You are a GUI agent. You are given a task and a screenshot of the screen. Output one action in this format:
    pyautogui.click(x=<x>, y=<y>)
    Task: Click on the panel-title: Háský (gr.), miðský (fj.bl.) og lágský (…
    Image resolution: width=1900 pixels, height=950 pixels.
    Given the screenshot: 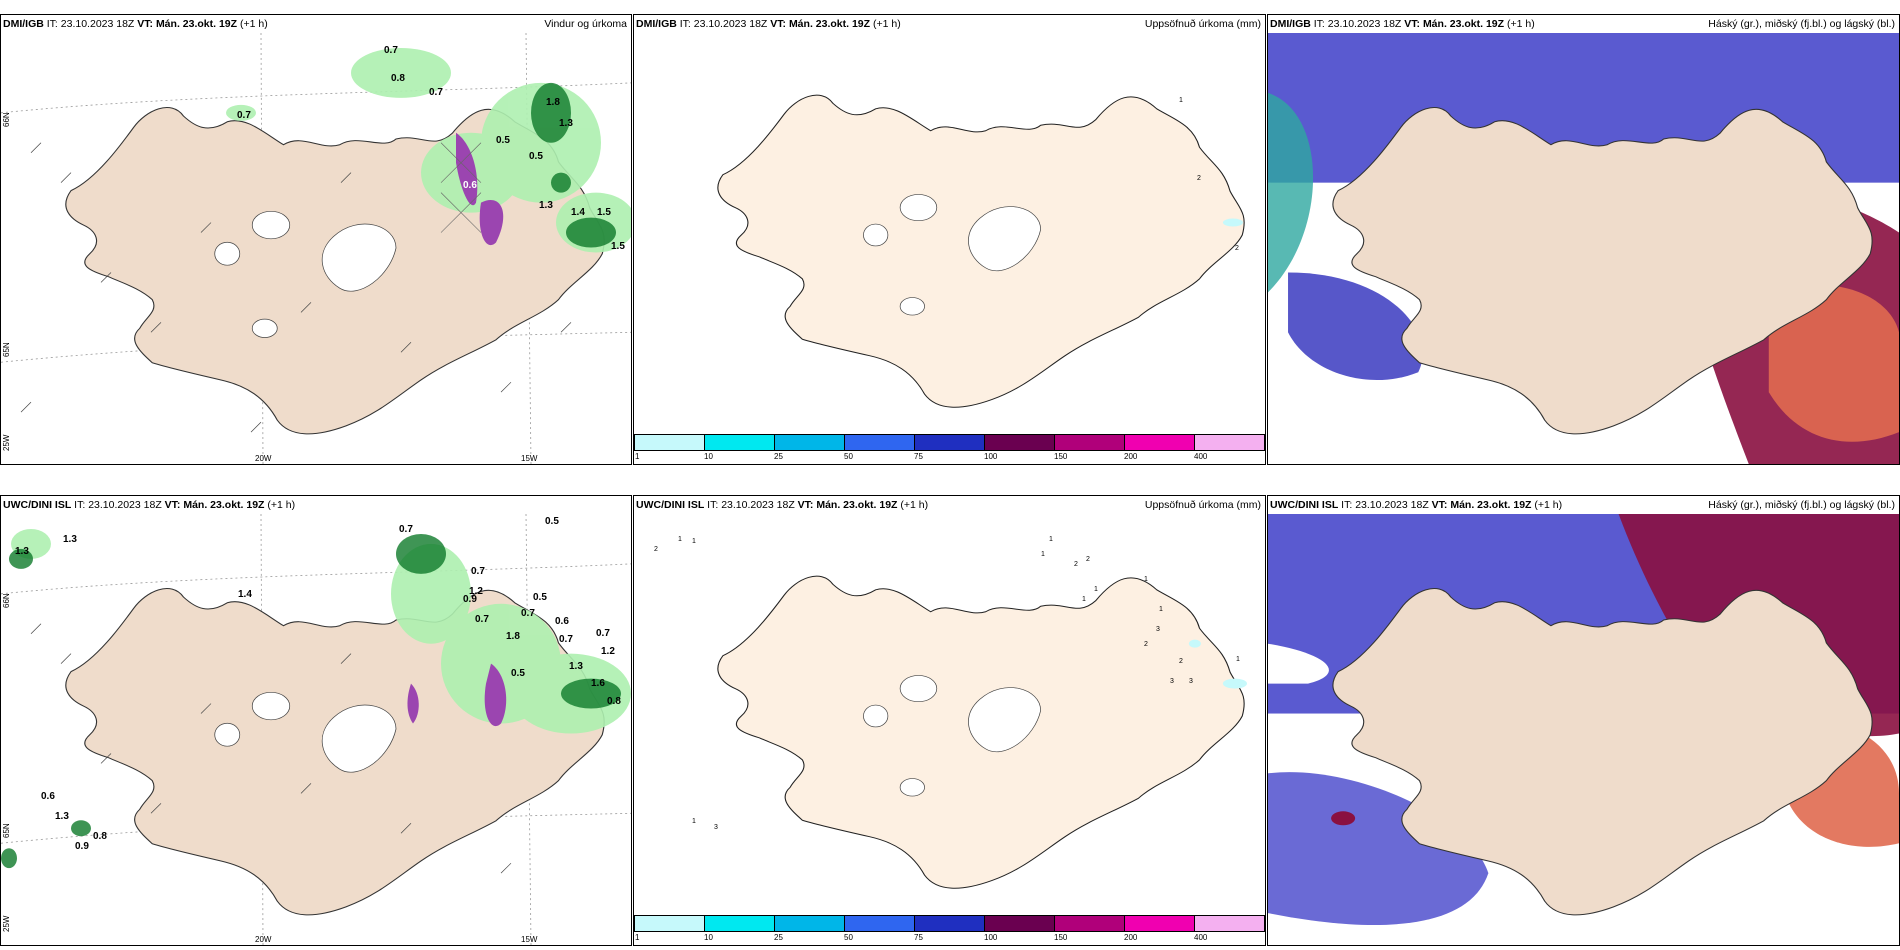 What is the action you would take?
    pyautogui.click(x=1801, y=24)
    